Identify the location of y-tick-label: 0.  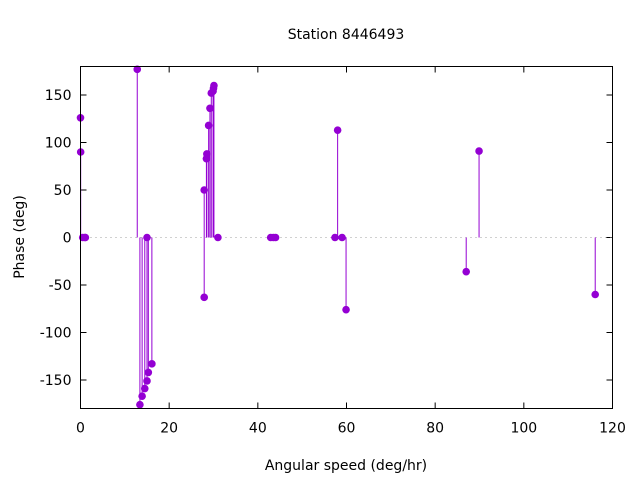
(67, 239).